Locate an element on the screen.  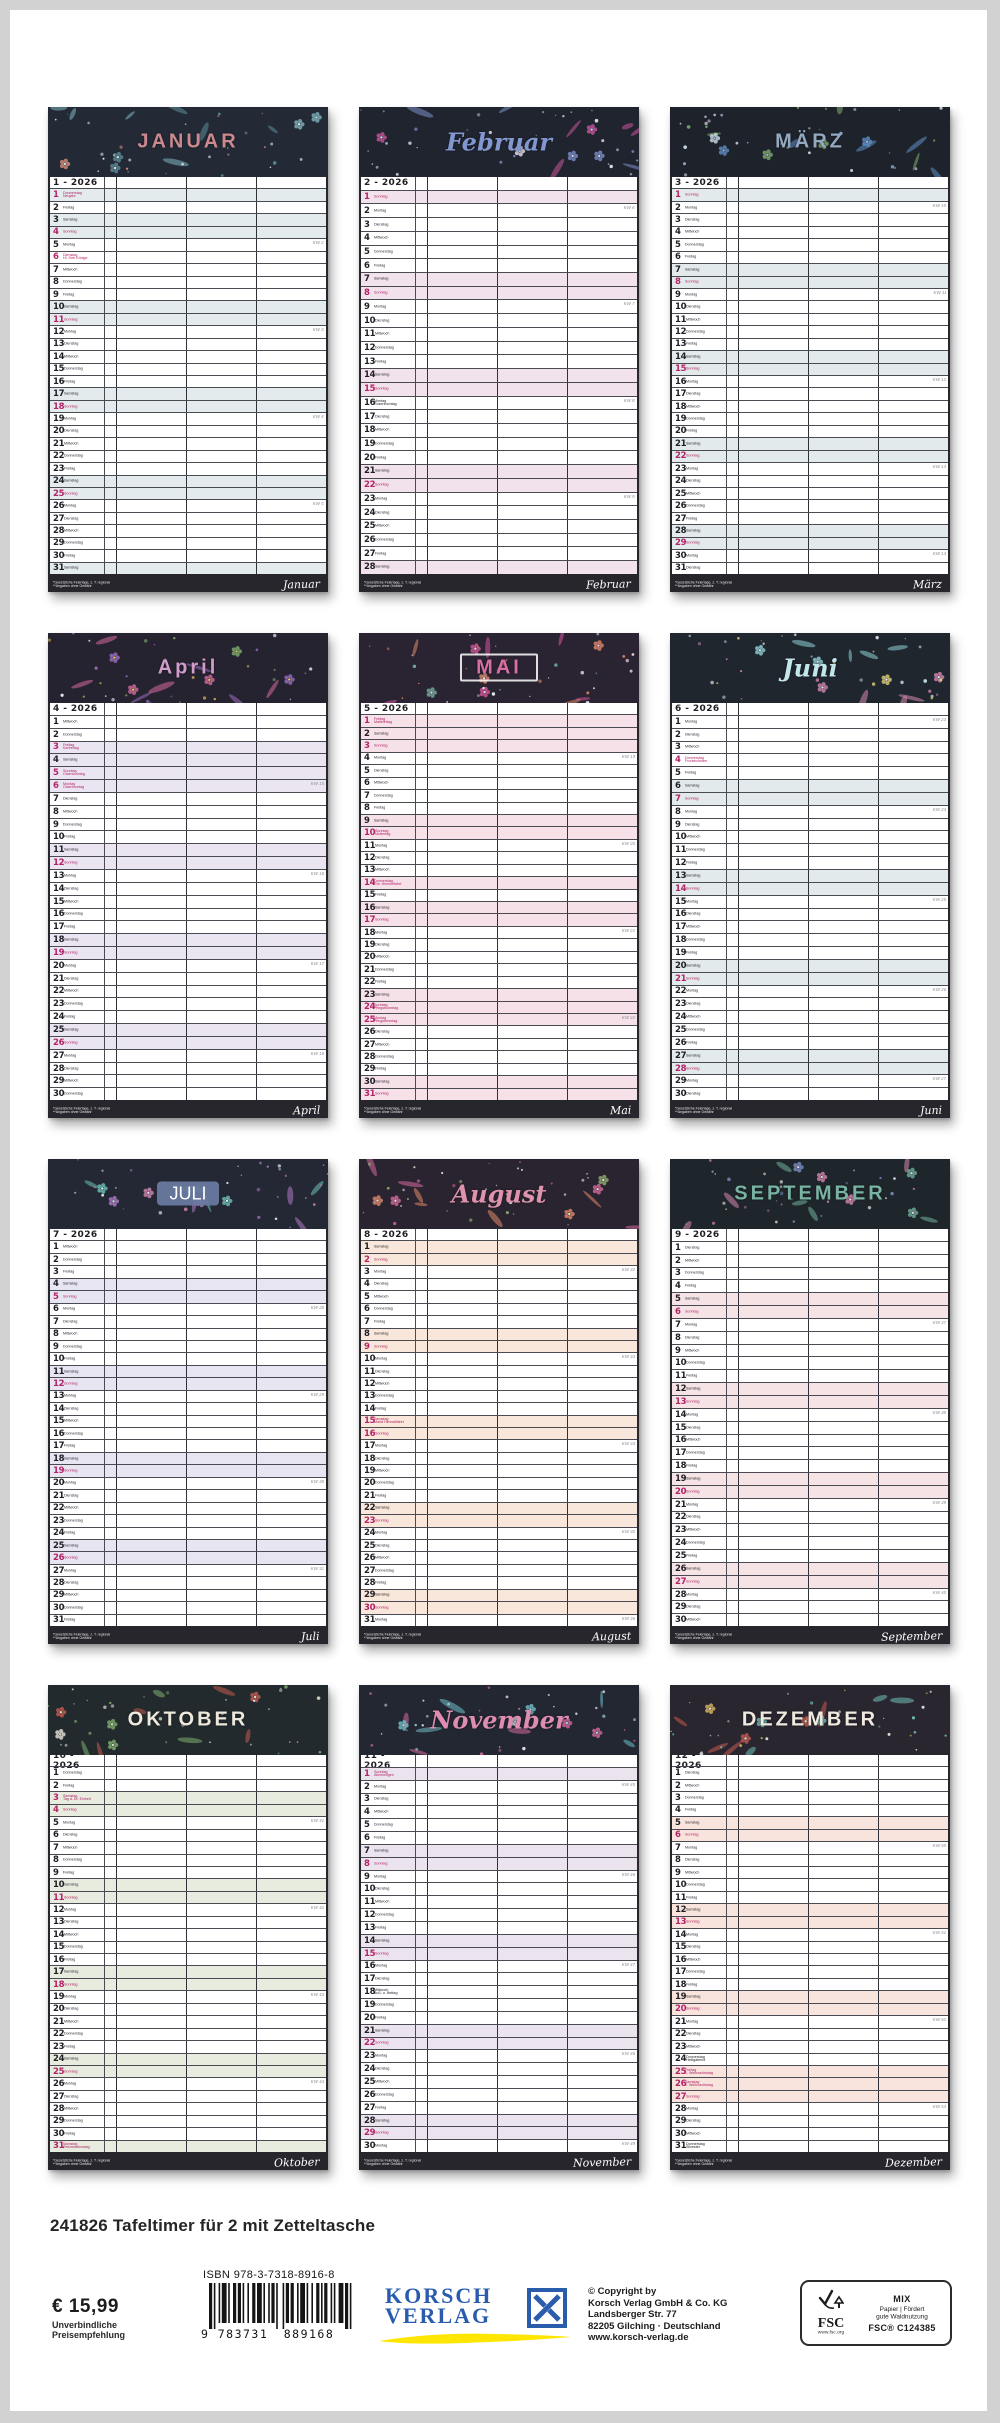
entry-cell: KW 2 is located at coordinates (291, 245).